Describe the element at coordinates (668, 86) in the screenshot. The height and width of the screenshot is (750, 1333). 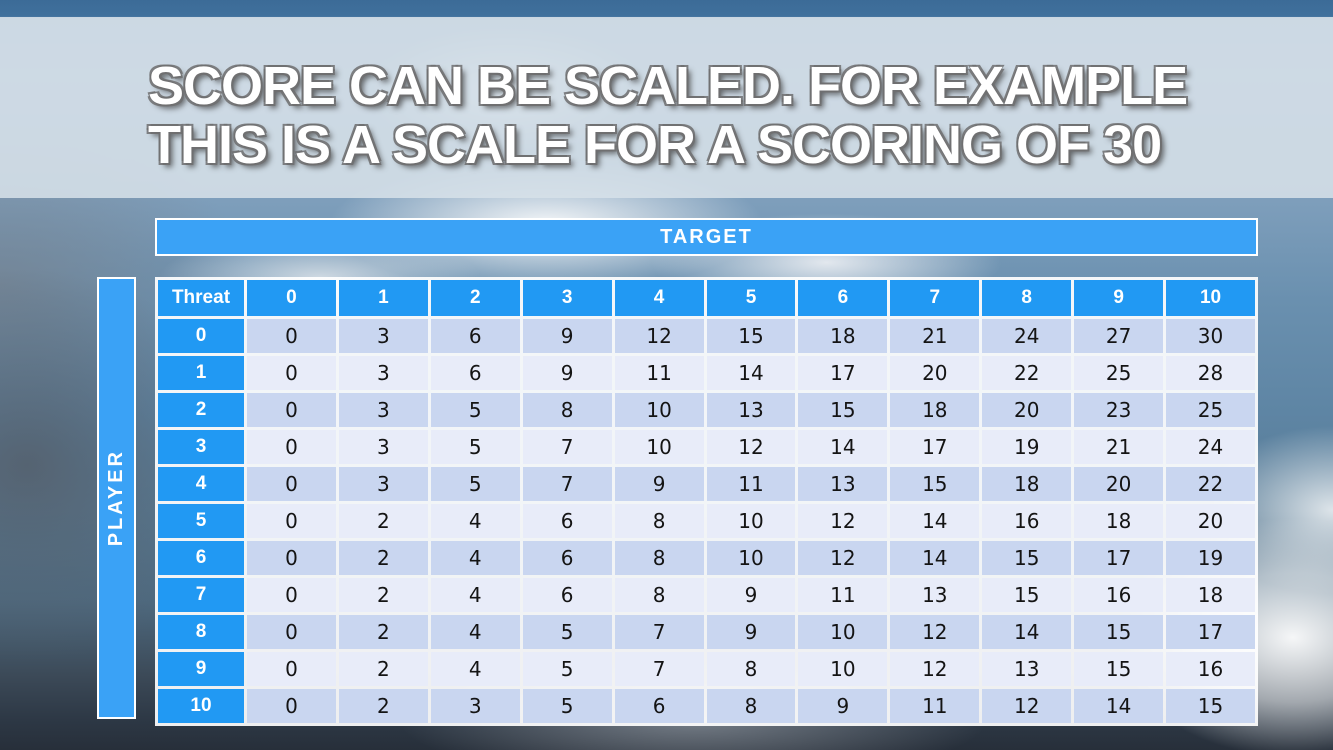
I see `slide-title-line1: SCORE CAN BE SCALED. FOR EXAMPLE` at that location.